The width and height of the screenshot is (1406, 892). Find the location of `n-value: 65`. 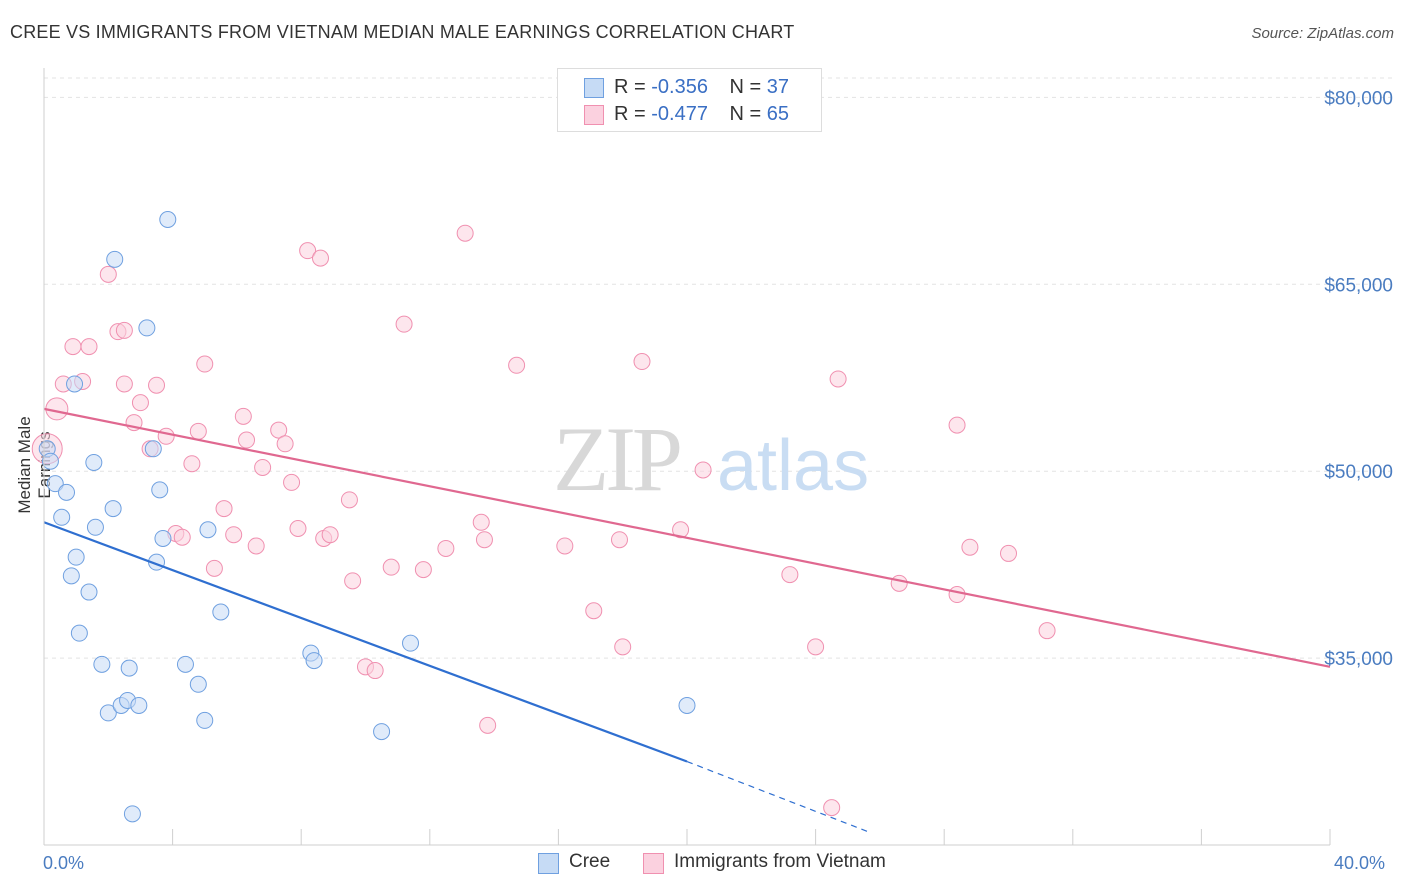

n-value: 65 is located at coordinates (778, 114).